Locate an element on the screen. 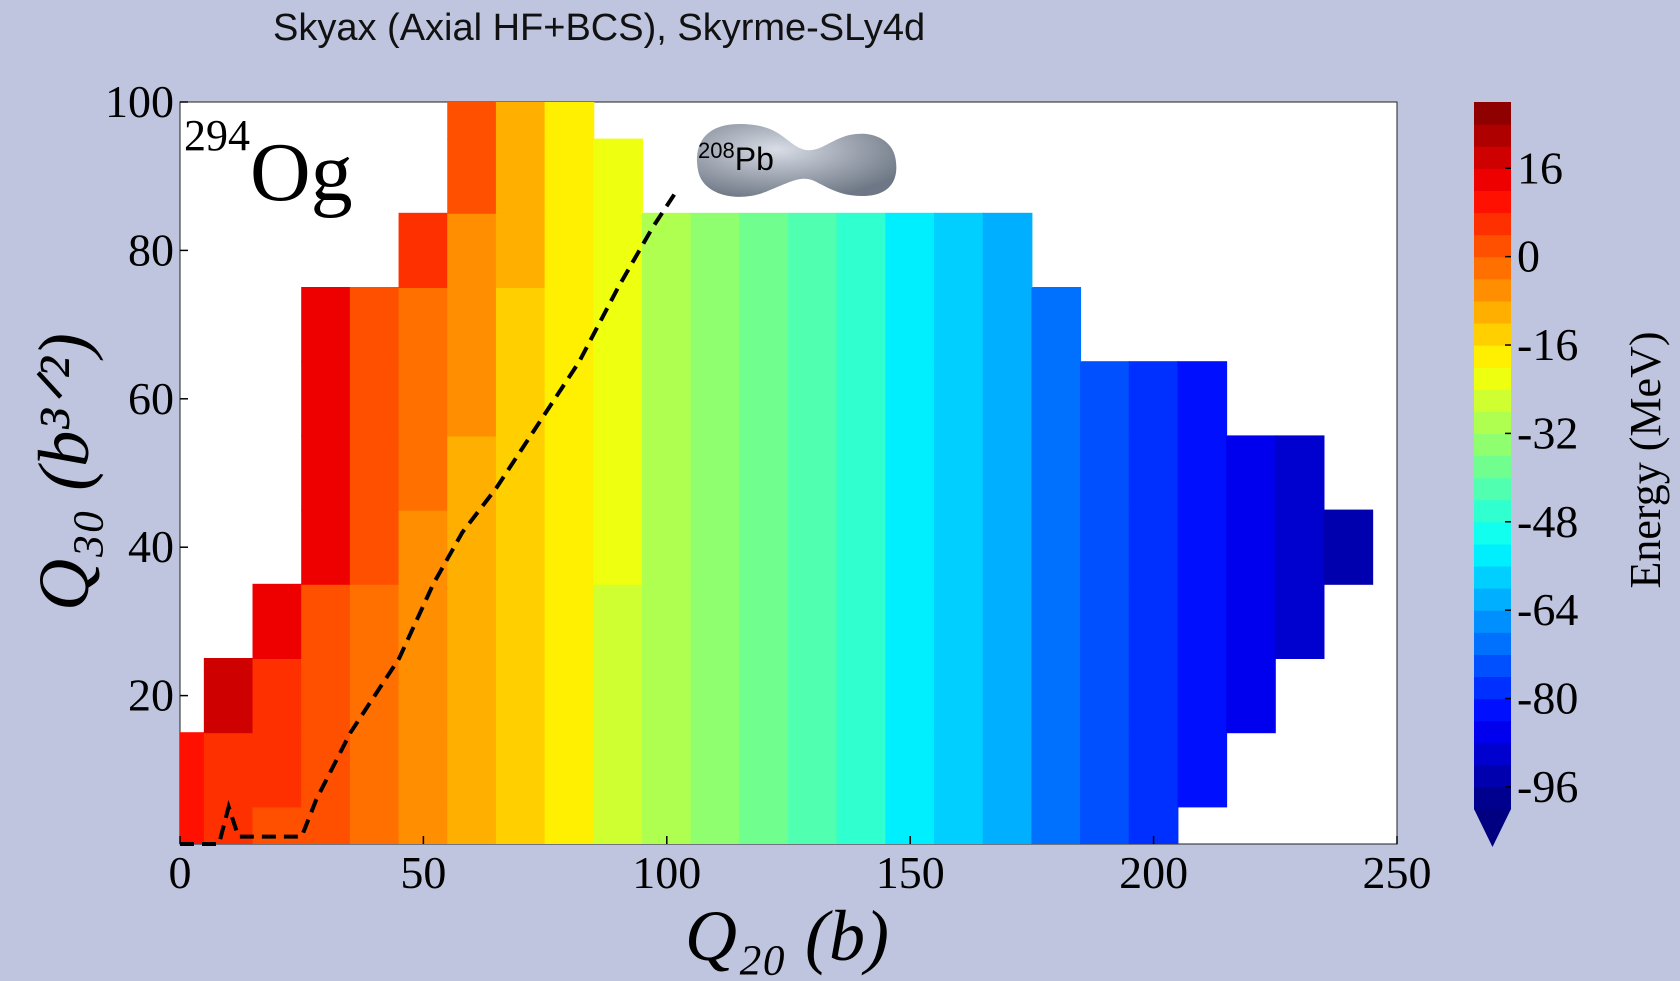 This screenshot has height=981, width=1680. x-tick-label: 150 is located at coordinates (910, 872).